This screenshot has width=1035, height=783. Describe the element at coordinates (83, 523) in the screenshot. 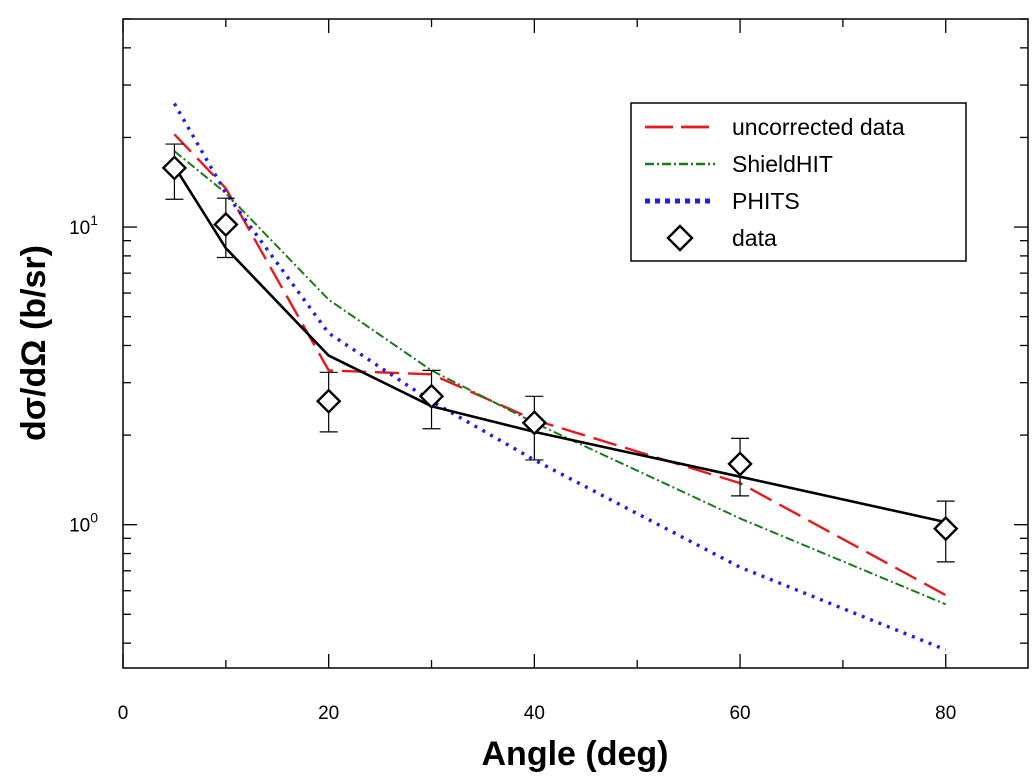

I see `y-tick-label: 10⁰` at that location.